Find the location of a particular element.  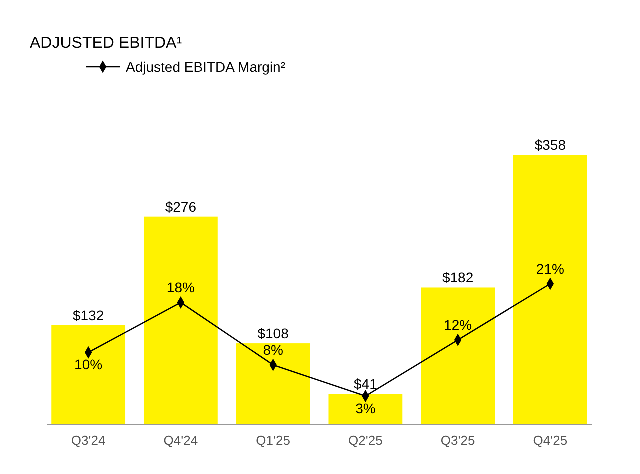

x-tick-label: Q2'25 is located at coordinates (365, 440).